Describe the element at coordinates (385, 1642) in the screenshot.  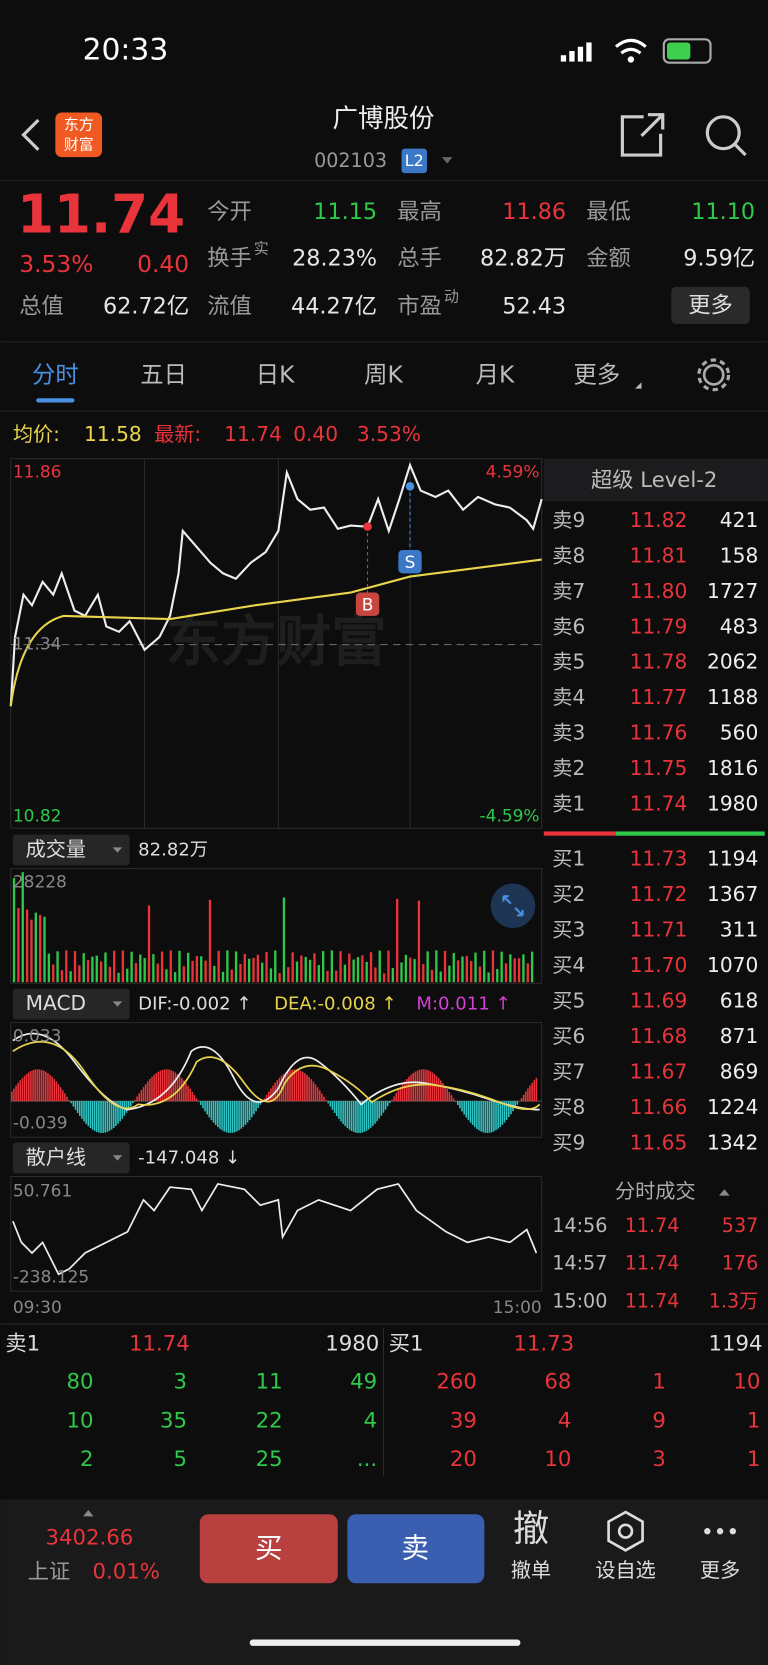
I see `home-indicator` at that location.